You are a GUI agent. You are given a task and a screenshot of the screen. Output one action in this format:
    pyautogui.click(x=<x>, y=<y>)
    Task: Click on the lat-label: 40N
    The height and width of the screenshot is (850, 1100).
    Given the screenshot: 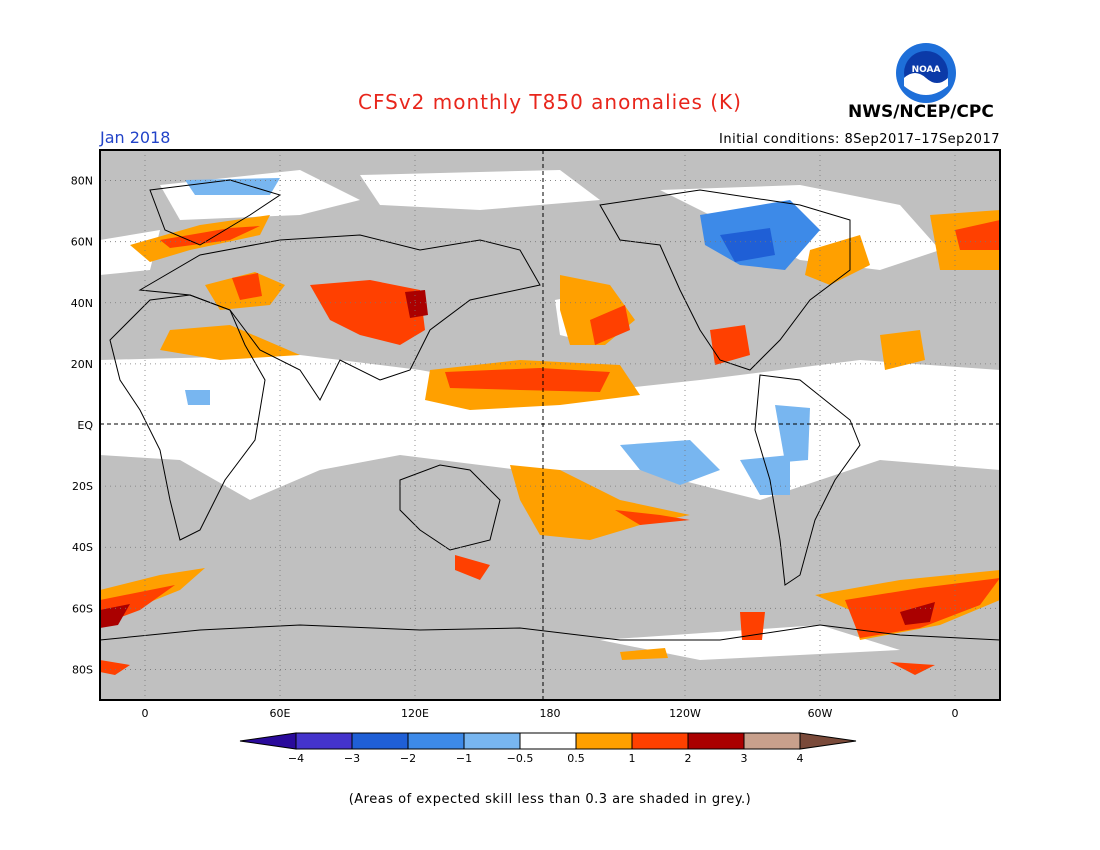 What is the action you would take?
    pyautogui.click(x=82, y=303)
    